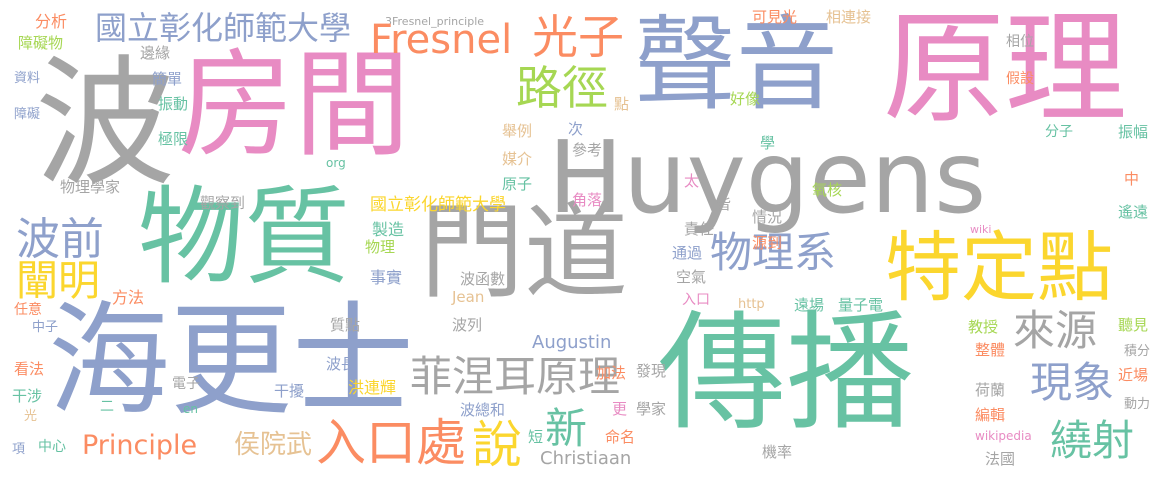 The width and height of the screenshot is (1175, 482). I want to click on word: 中心, so click(52, 447).